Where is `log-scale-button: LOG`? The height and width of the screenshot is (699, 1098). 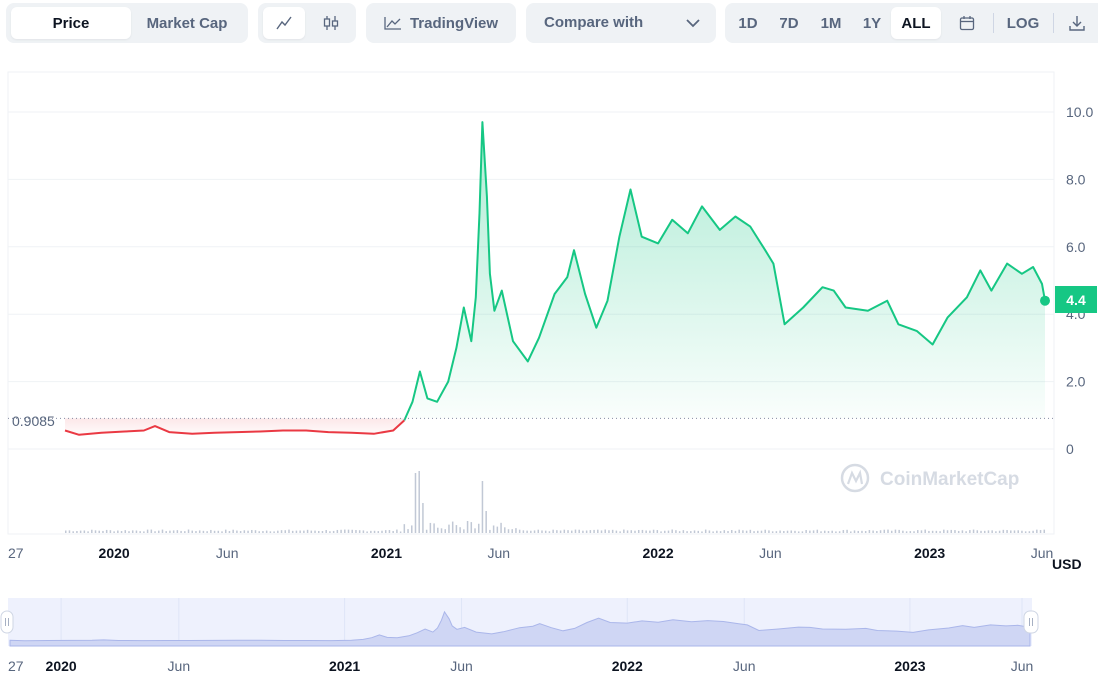
log-scale-button: LOG is located at coordinates (1023, 23).